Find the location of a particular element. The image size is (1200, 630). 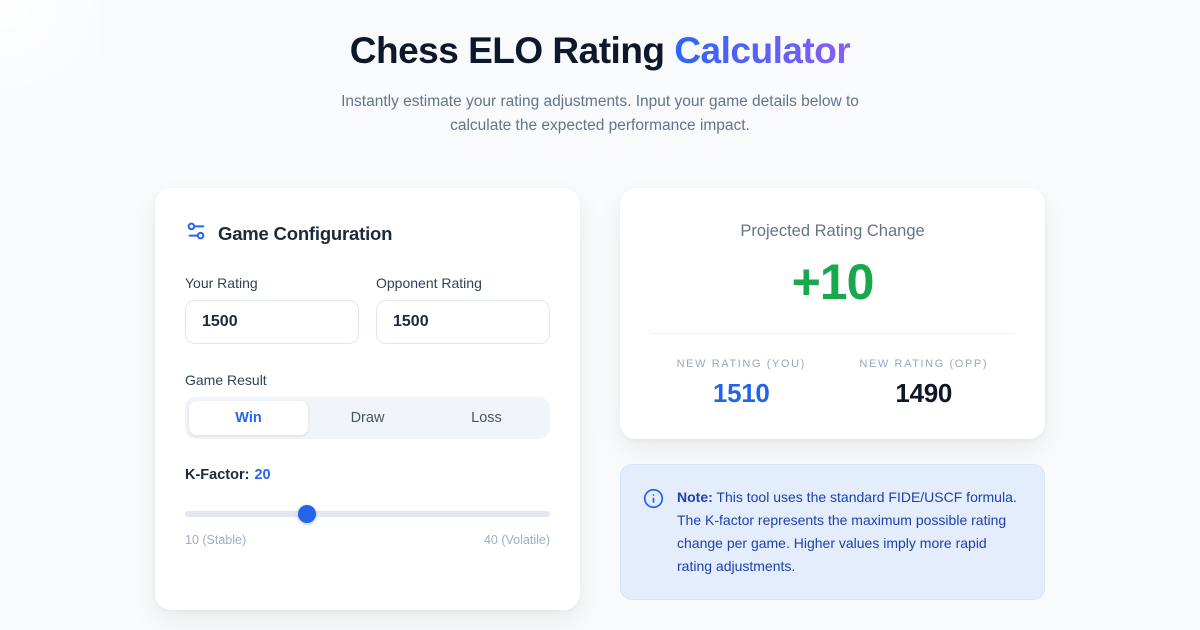

new-rating-opp: NEW RATING (OPP) 1490 is located at coordinates (924, 383).